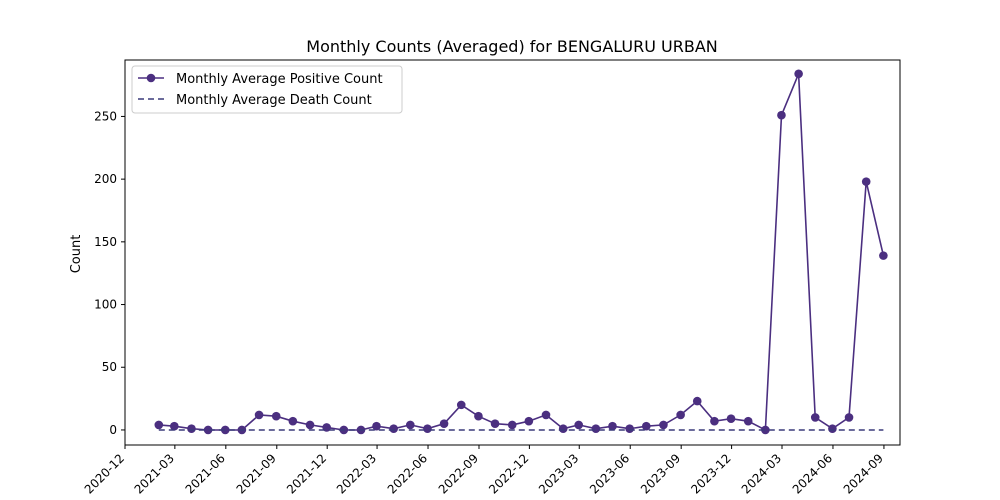  I want to click on x-tick-label: 2021-12, so click(306, 473).